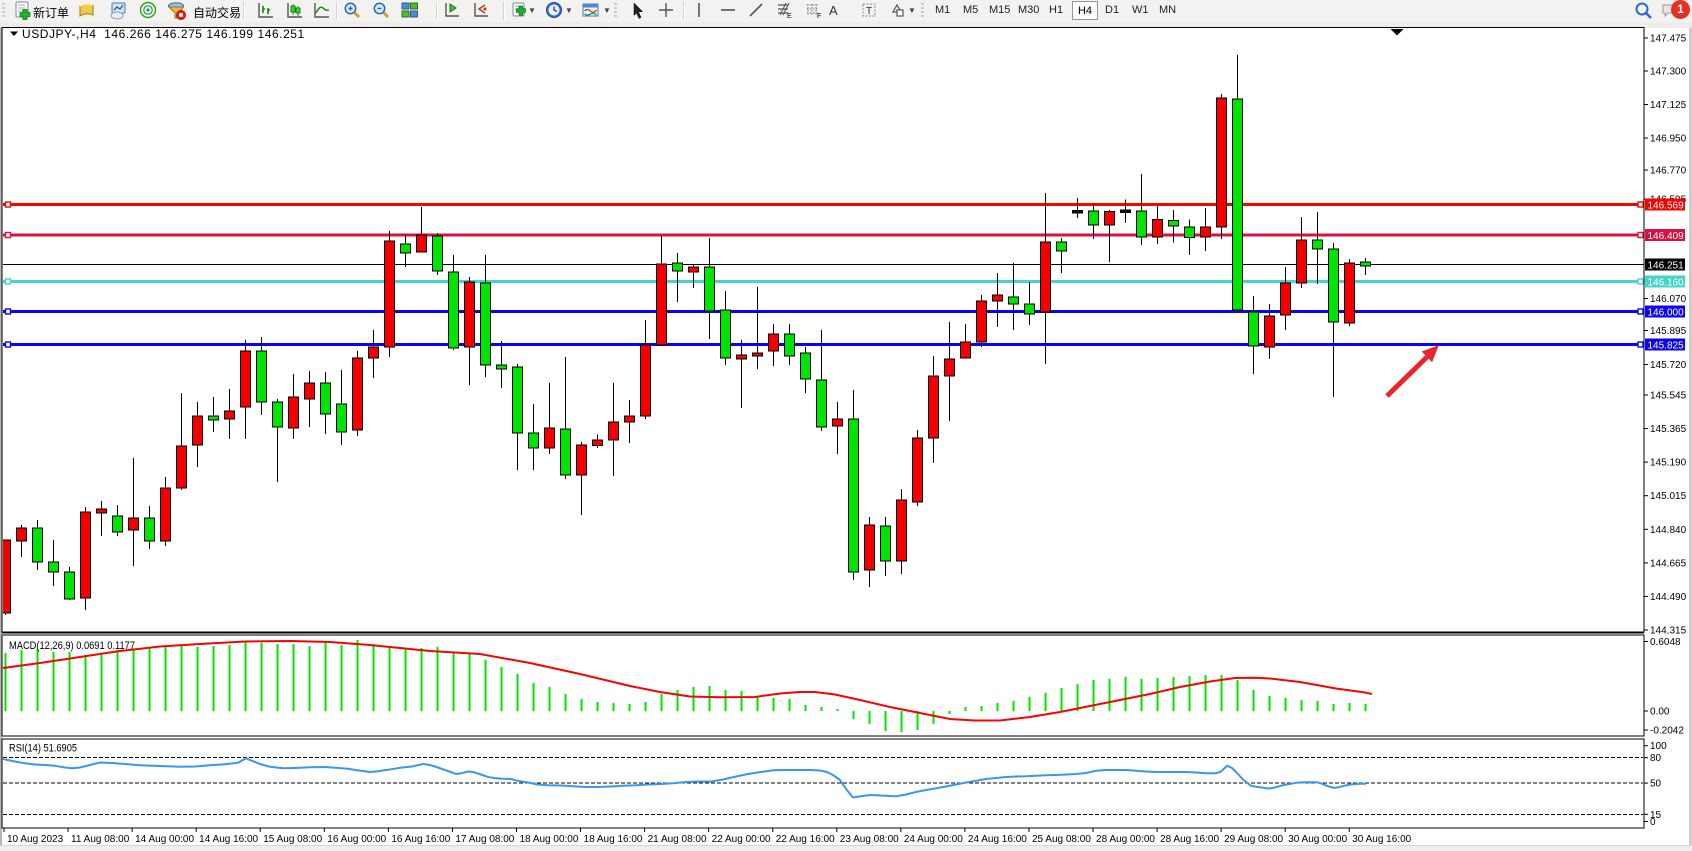 This screenshot has width=1692, height=851. Describe the element at coordinates (1666, 265) in the screenshot. I see `svg-text: 146.251` at that location.